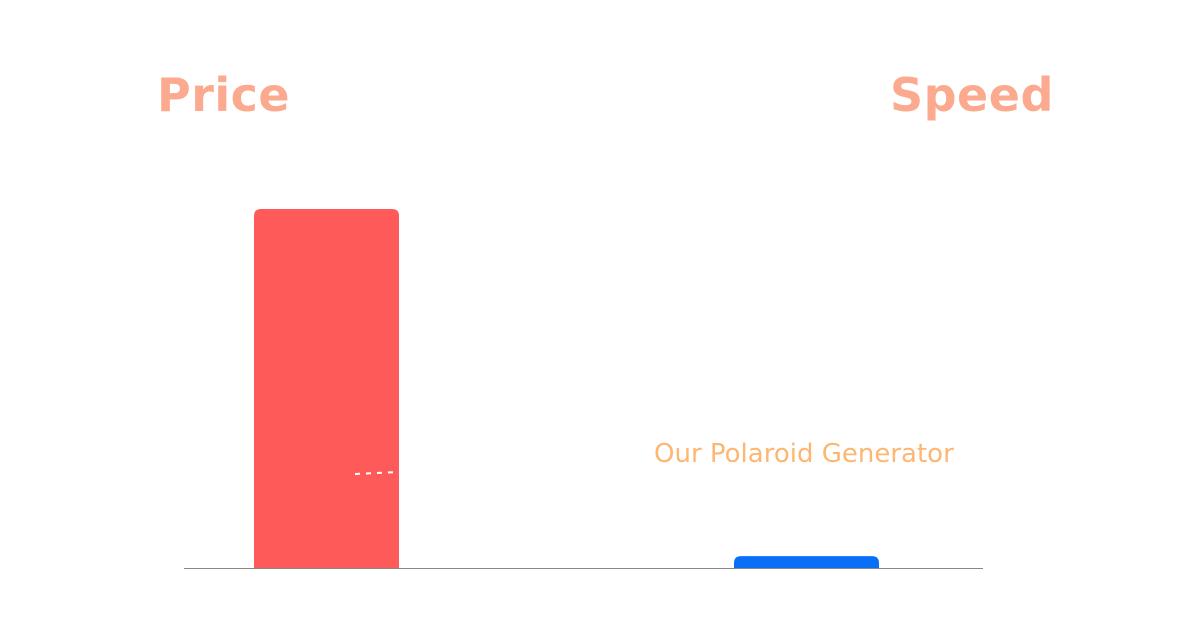  What do you see at coordinates (804, 454) in the screenshot?
I see `annotation-label: Our Polaroid Generator` at bounding box center [804, 454].